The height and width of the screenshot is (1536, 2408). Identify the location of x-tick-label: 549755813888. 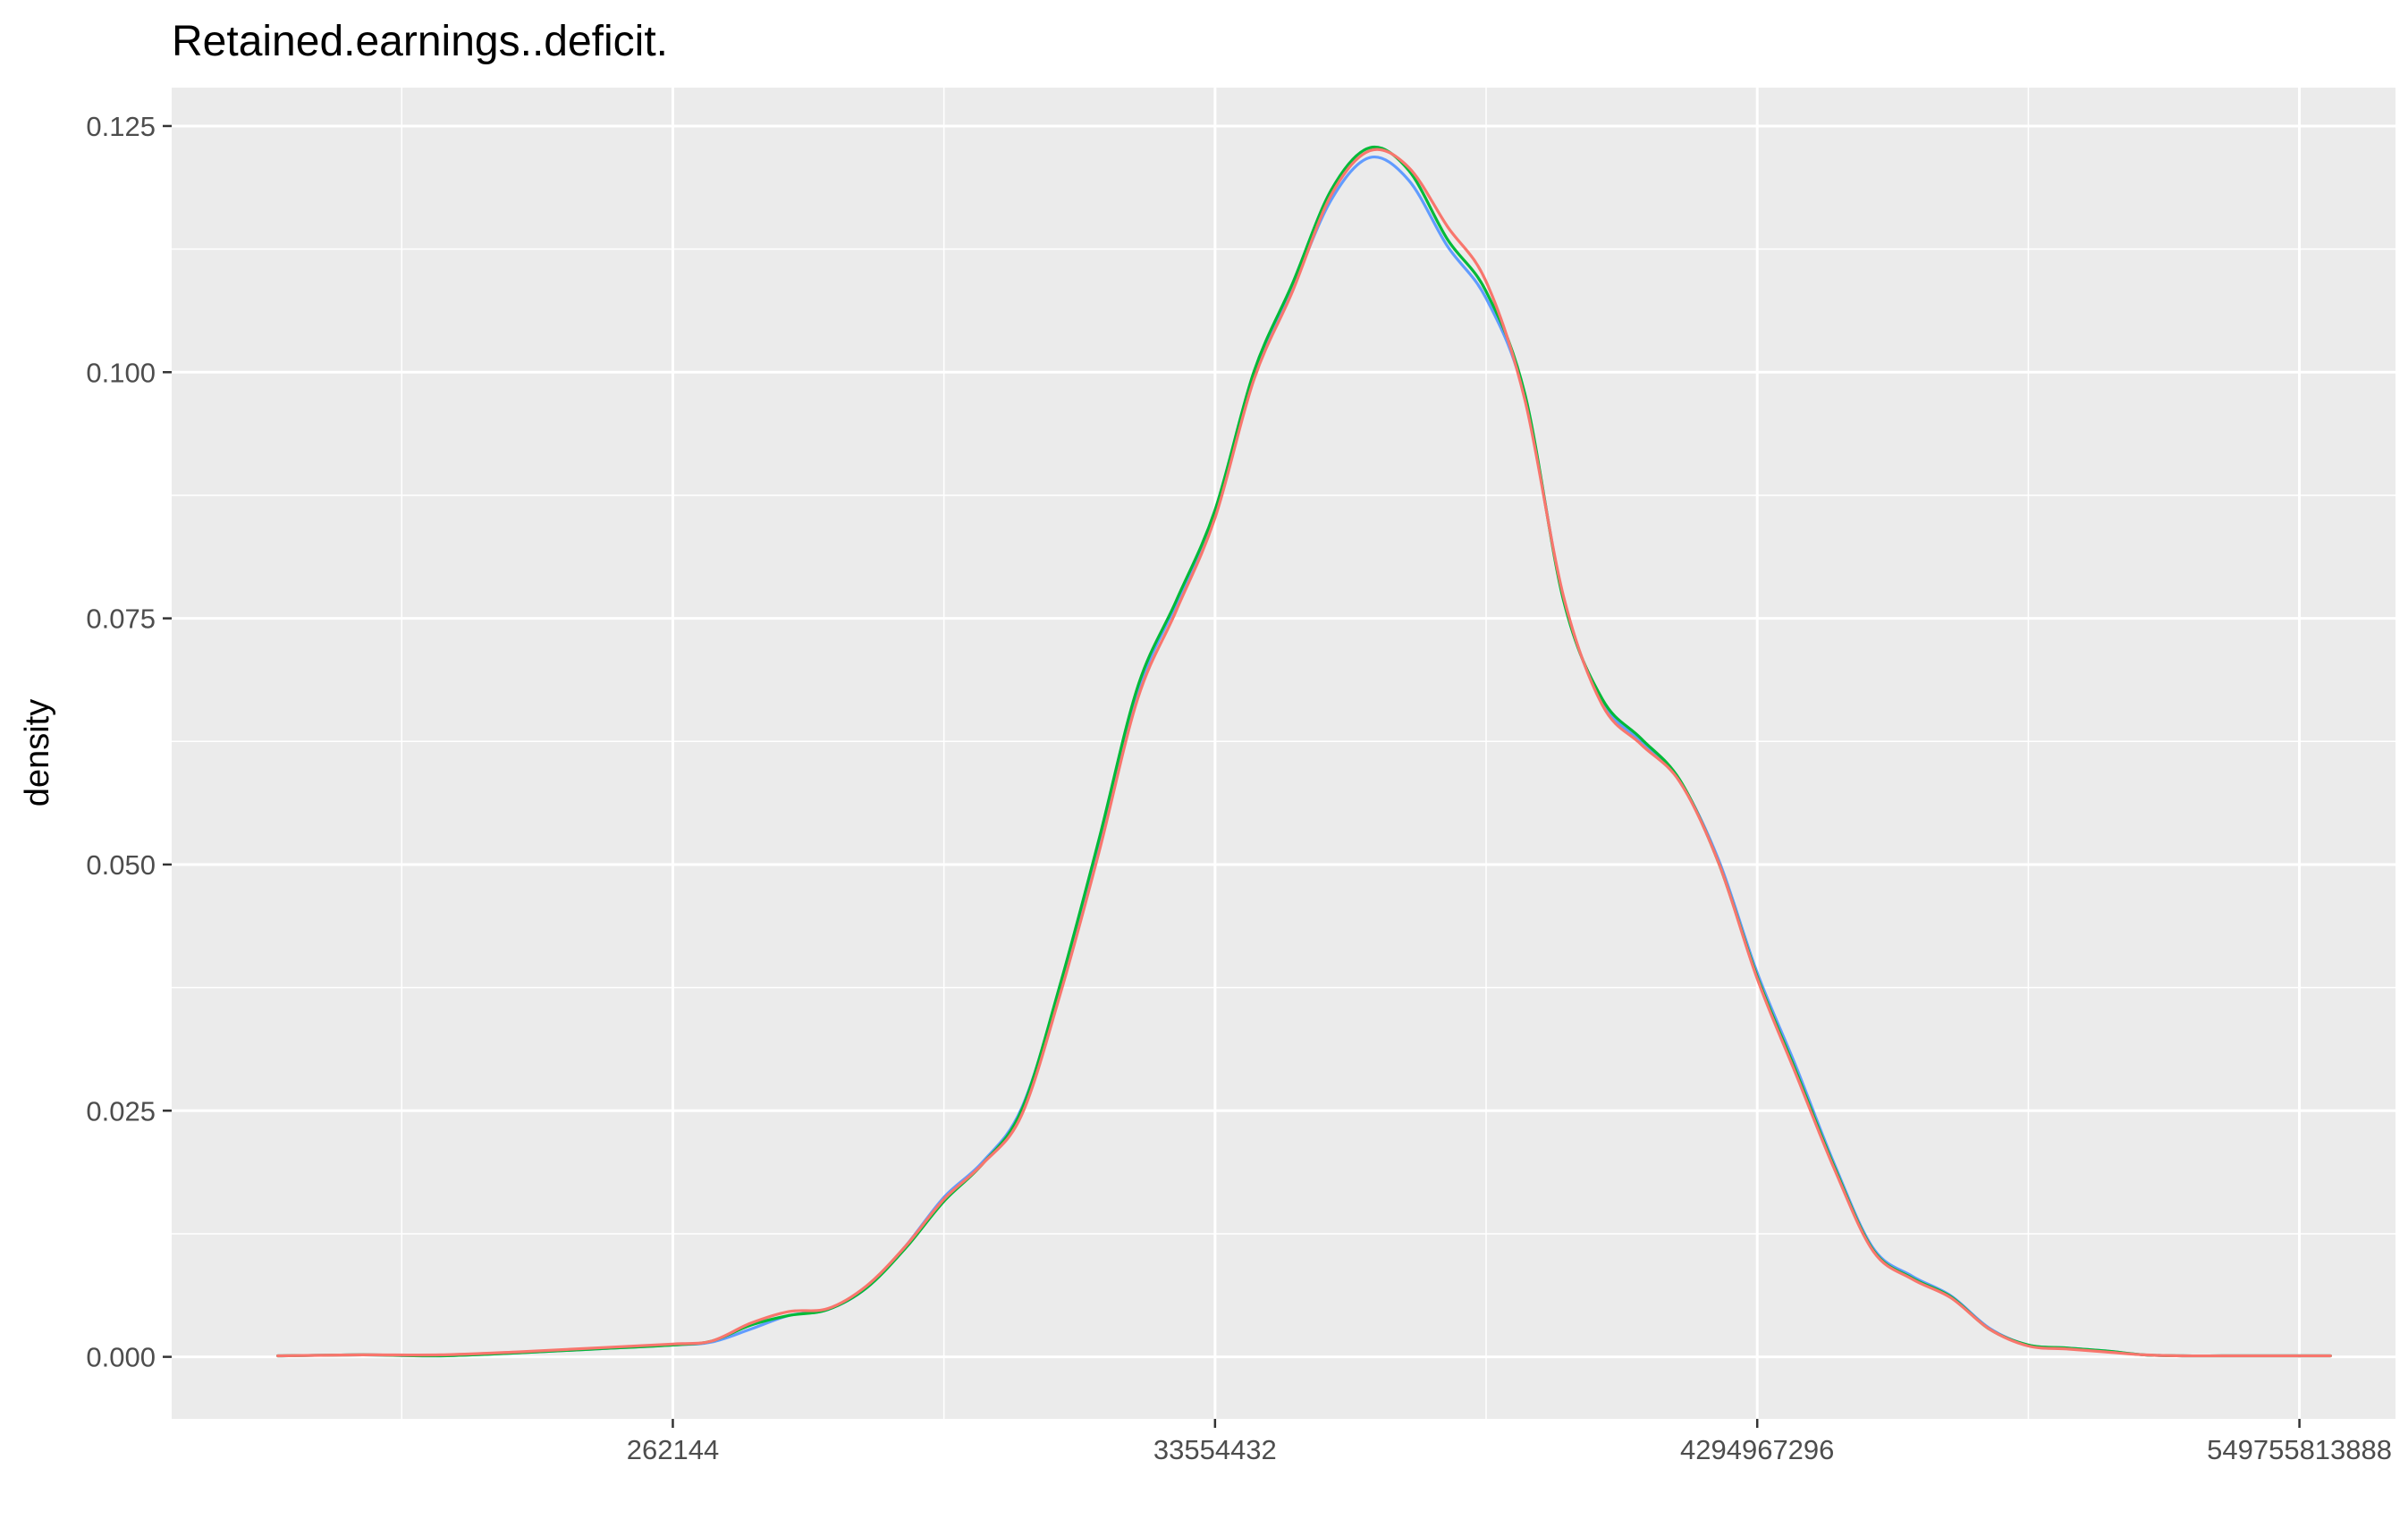
(2299, 1449).